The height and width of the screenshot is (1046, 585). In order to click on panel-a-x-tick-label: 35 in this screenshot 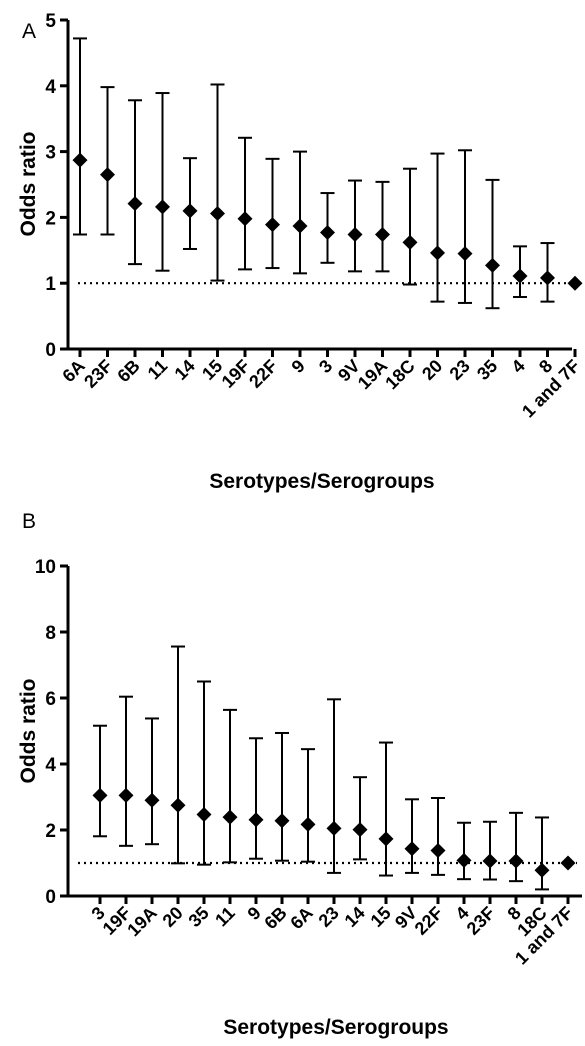, I will do `click(487, 370)`.